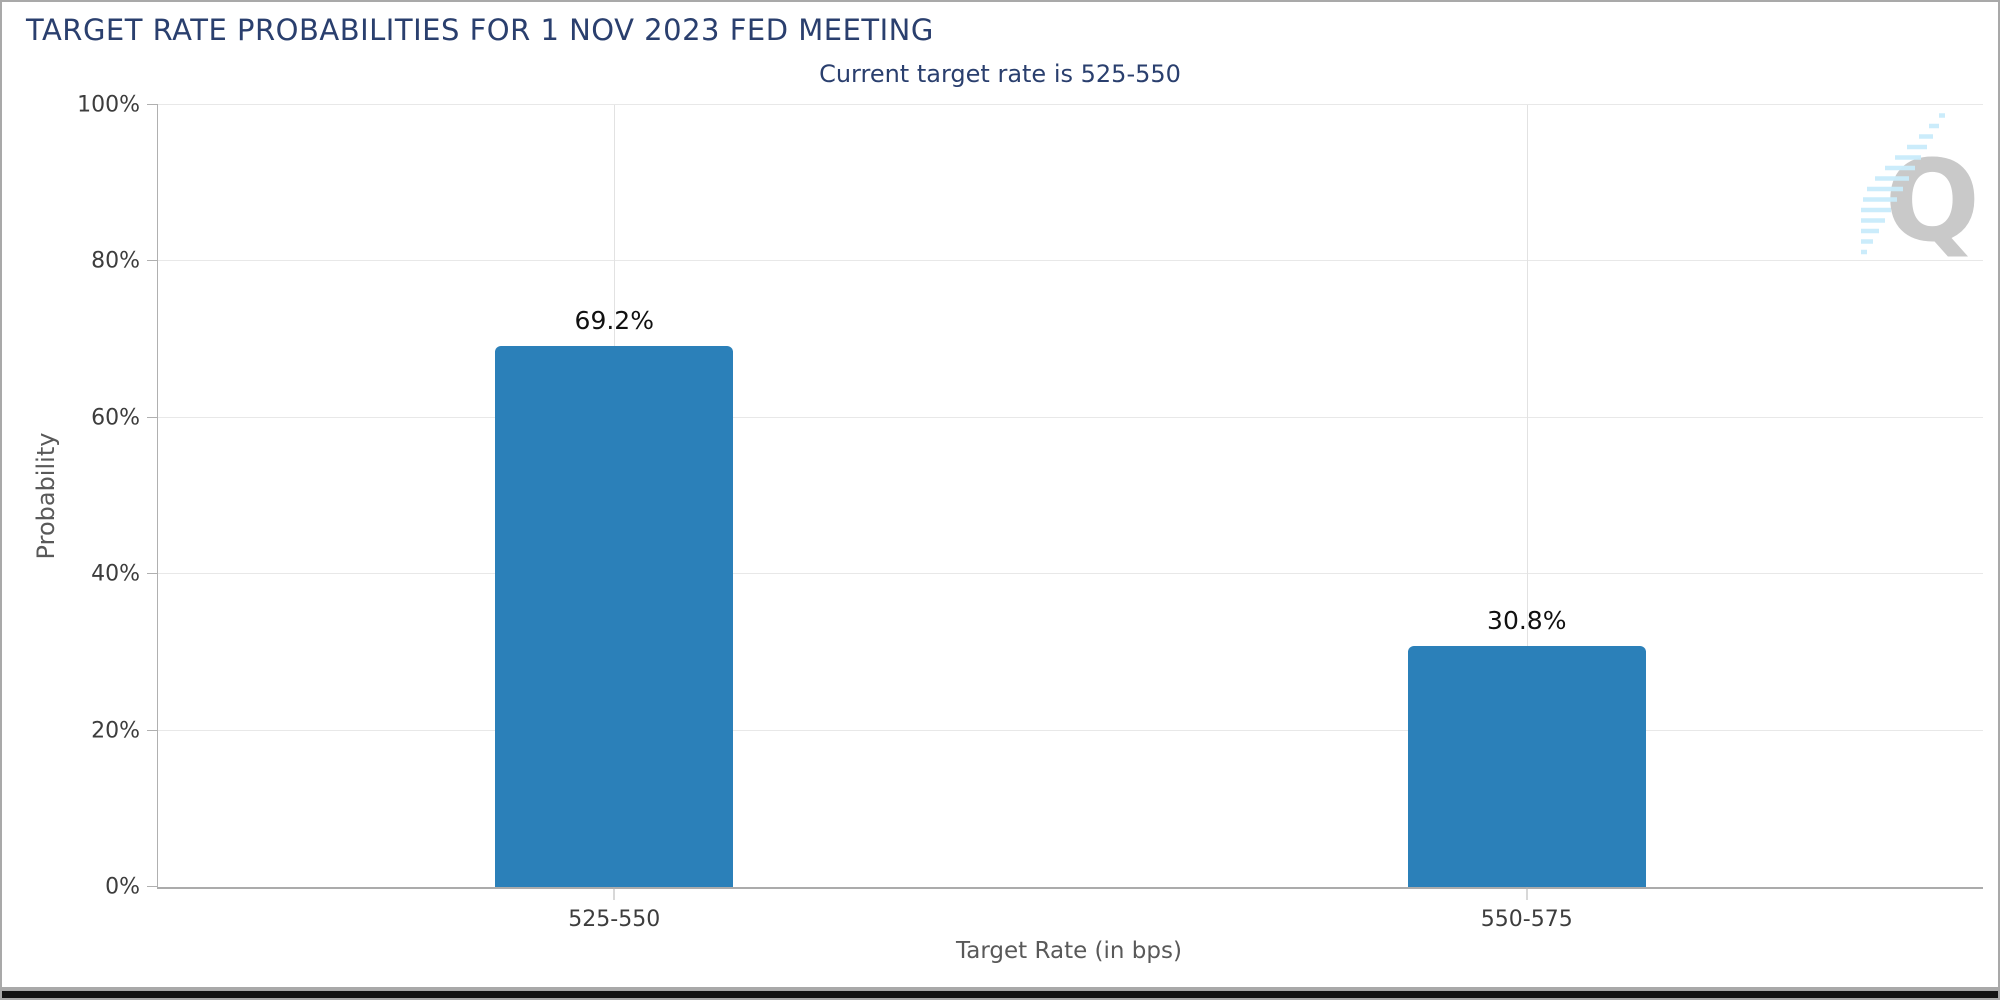 This screenshot has width=2000, height=1000. I want to click on y-tick-label: 80%, so click(115, 261).